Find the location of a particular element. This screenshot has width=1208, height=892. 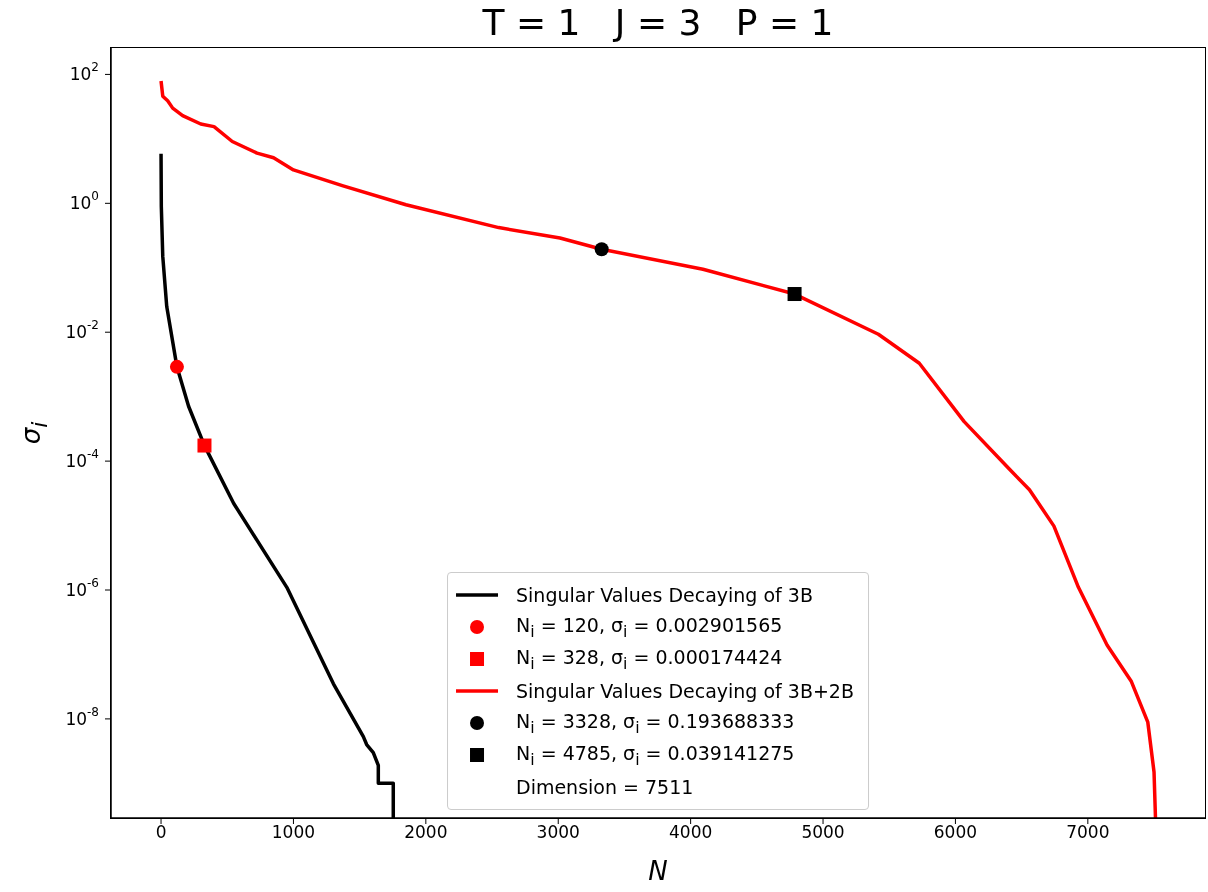

x-tick-label: 3000 is located at coordinates (558, 832).